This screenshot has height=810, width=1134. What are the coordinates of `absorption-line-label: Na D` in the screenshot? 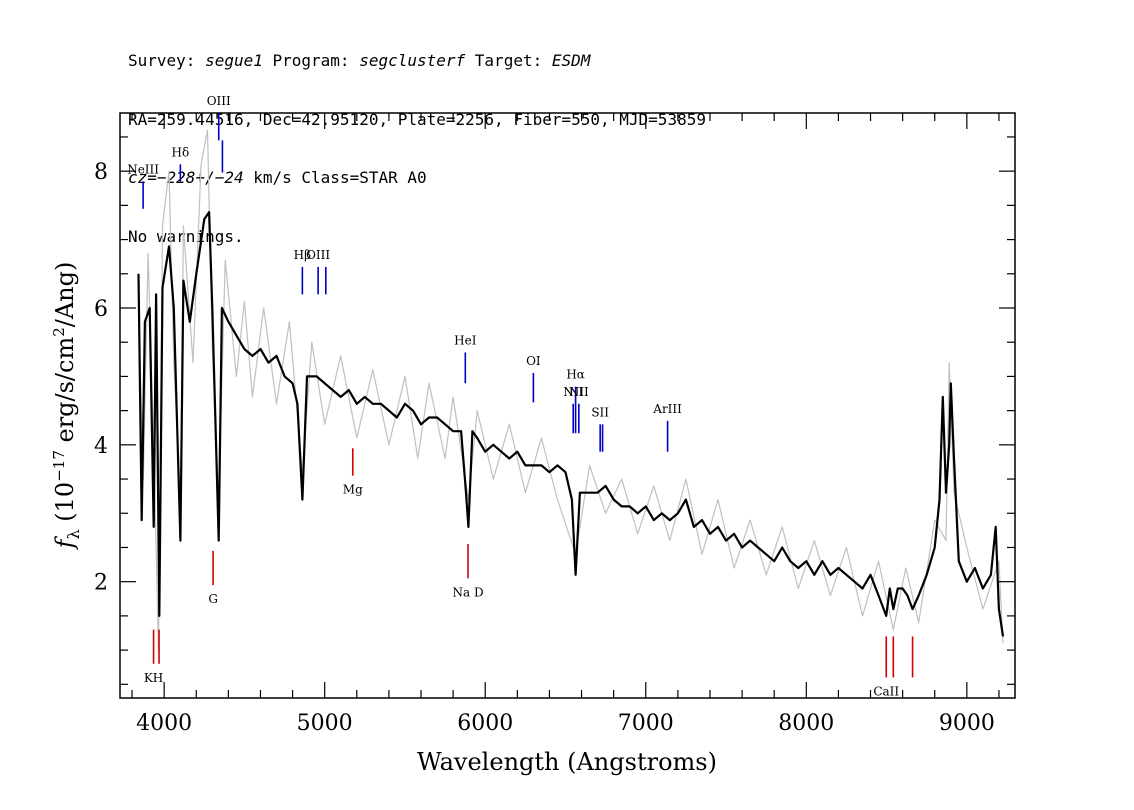 It's located at (467, 592).